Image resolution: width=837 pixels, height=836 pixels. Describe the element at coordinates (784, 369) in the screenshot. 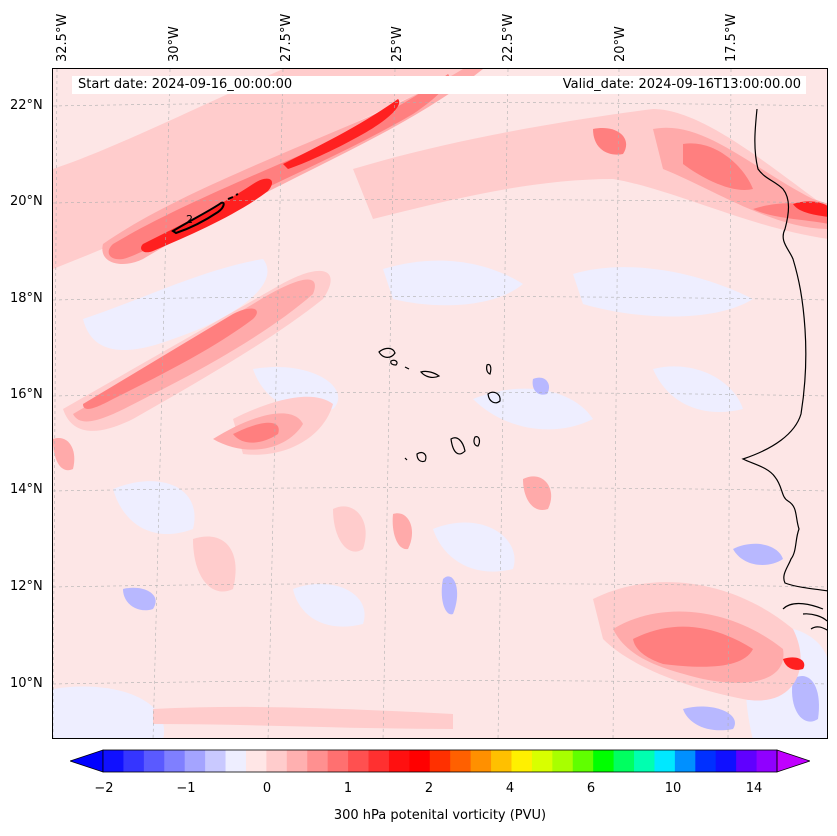

I see `africa-coastline` at that location.